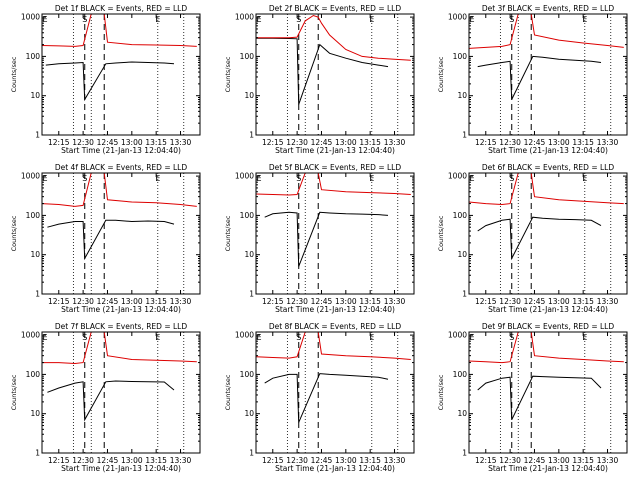  I want to click on chart-title: Det 2f BLACK = Events, RED = LLD, so click(335, 8).